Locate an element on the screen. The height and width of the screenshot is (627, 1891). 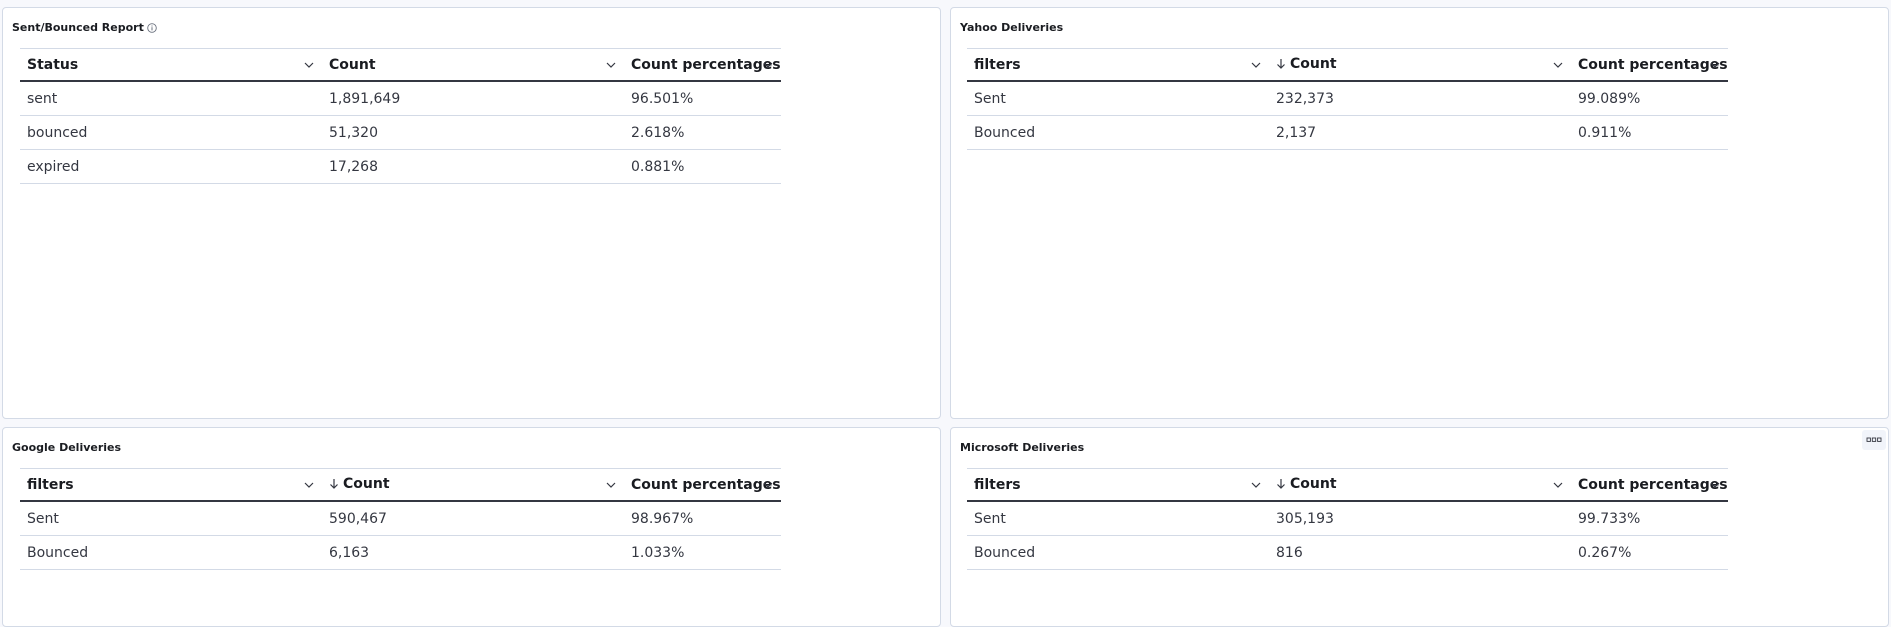
table-row: sent 1,891,649 96.501% is located at coordinates (400, 98).